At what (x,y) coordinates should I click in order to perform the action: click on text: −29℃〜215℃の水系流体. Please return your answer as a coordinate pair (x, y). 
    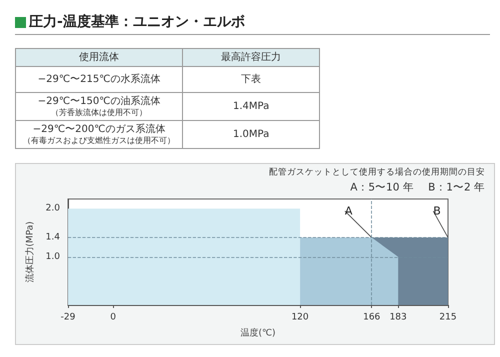
    Looking at the image, I should click on (99, 79).